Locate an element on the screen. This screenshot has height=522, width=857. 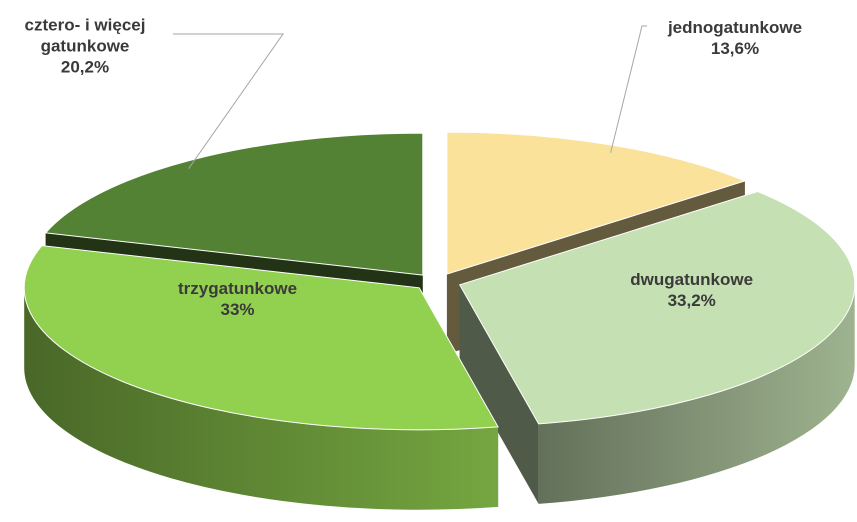
value-label: 20,2% is located at coordinates (85, 67).